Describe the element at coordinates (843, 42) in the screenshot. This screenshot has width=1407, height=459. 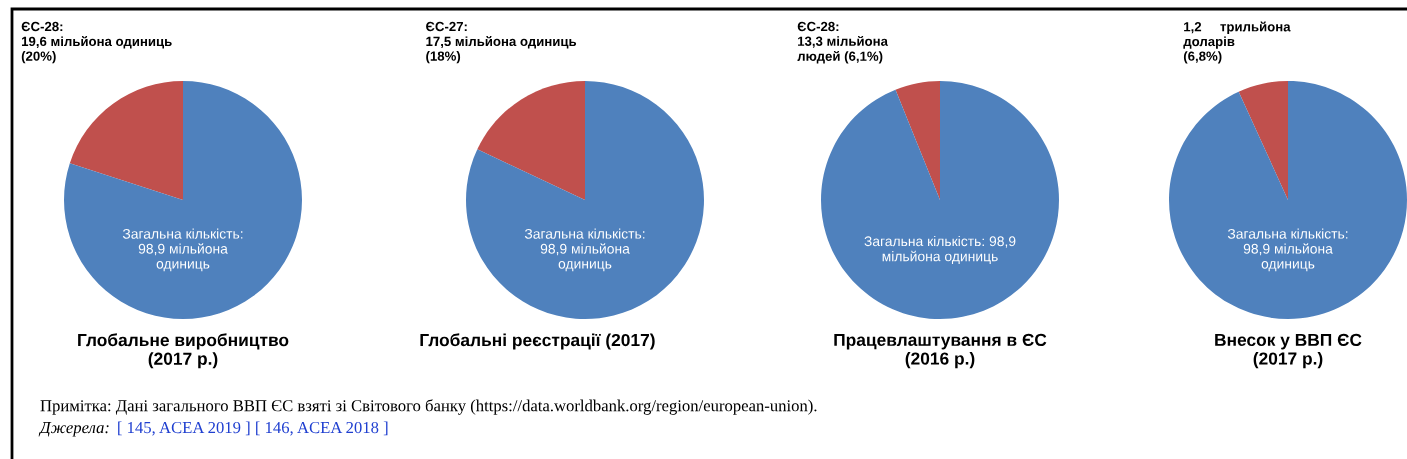
I see `slice-label: ЄС-28: 13,3 мільйона людей (6,1%)` at that location.